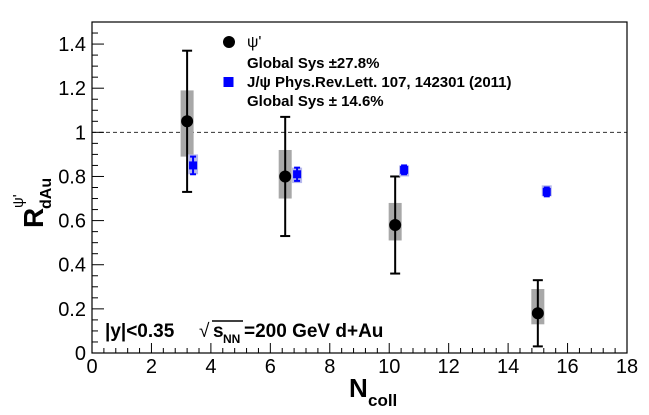 This screenshot has width=649, height=415. I want to click on x-tick-label: 10, so click(389, 367).